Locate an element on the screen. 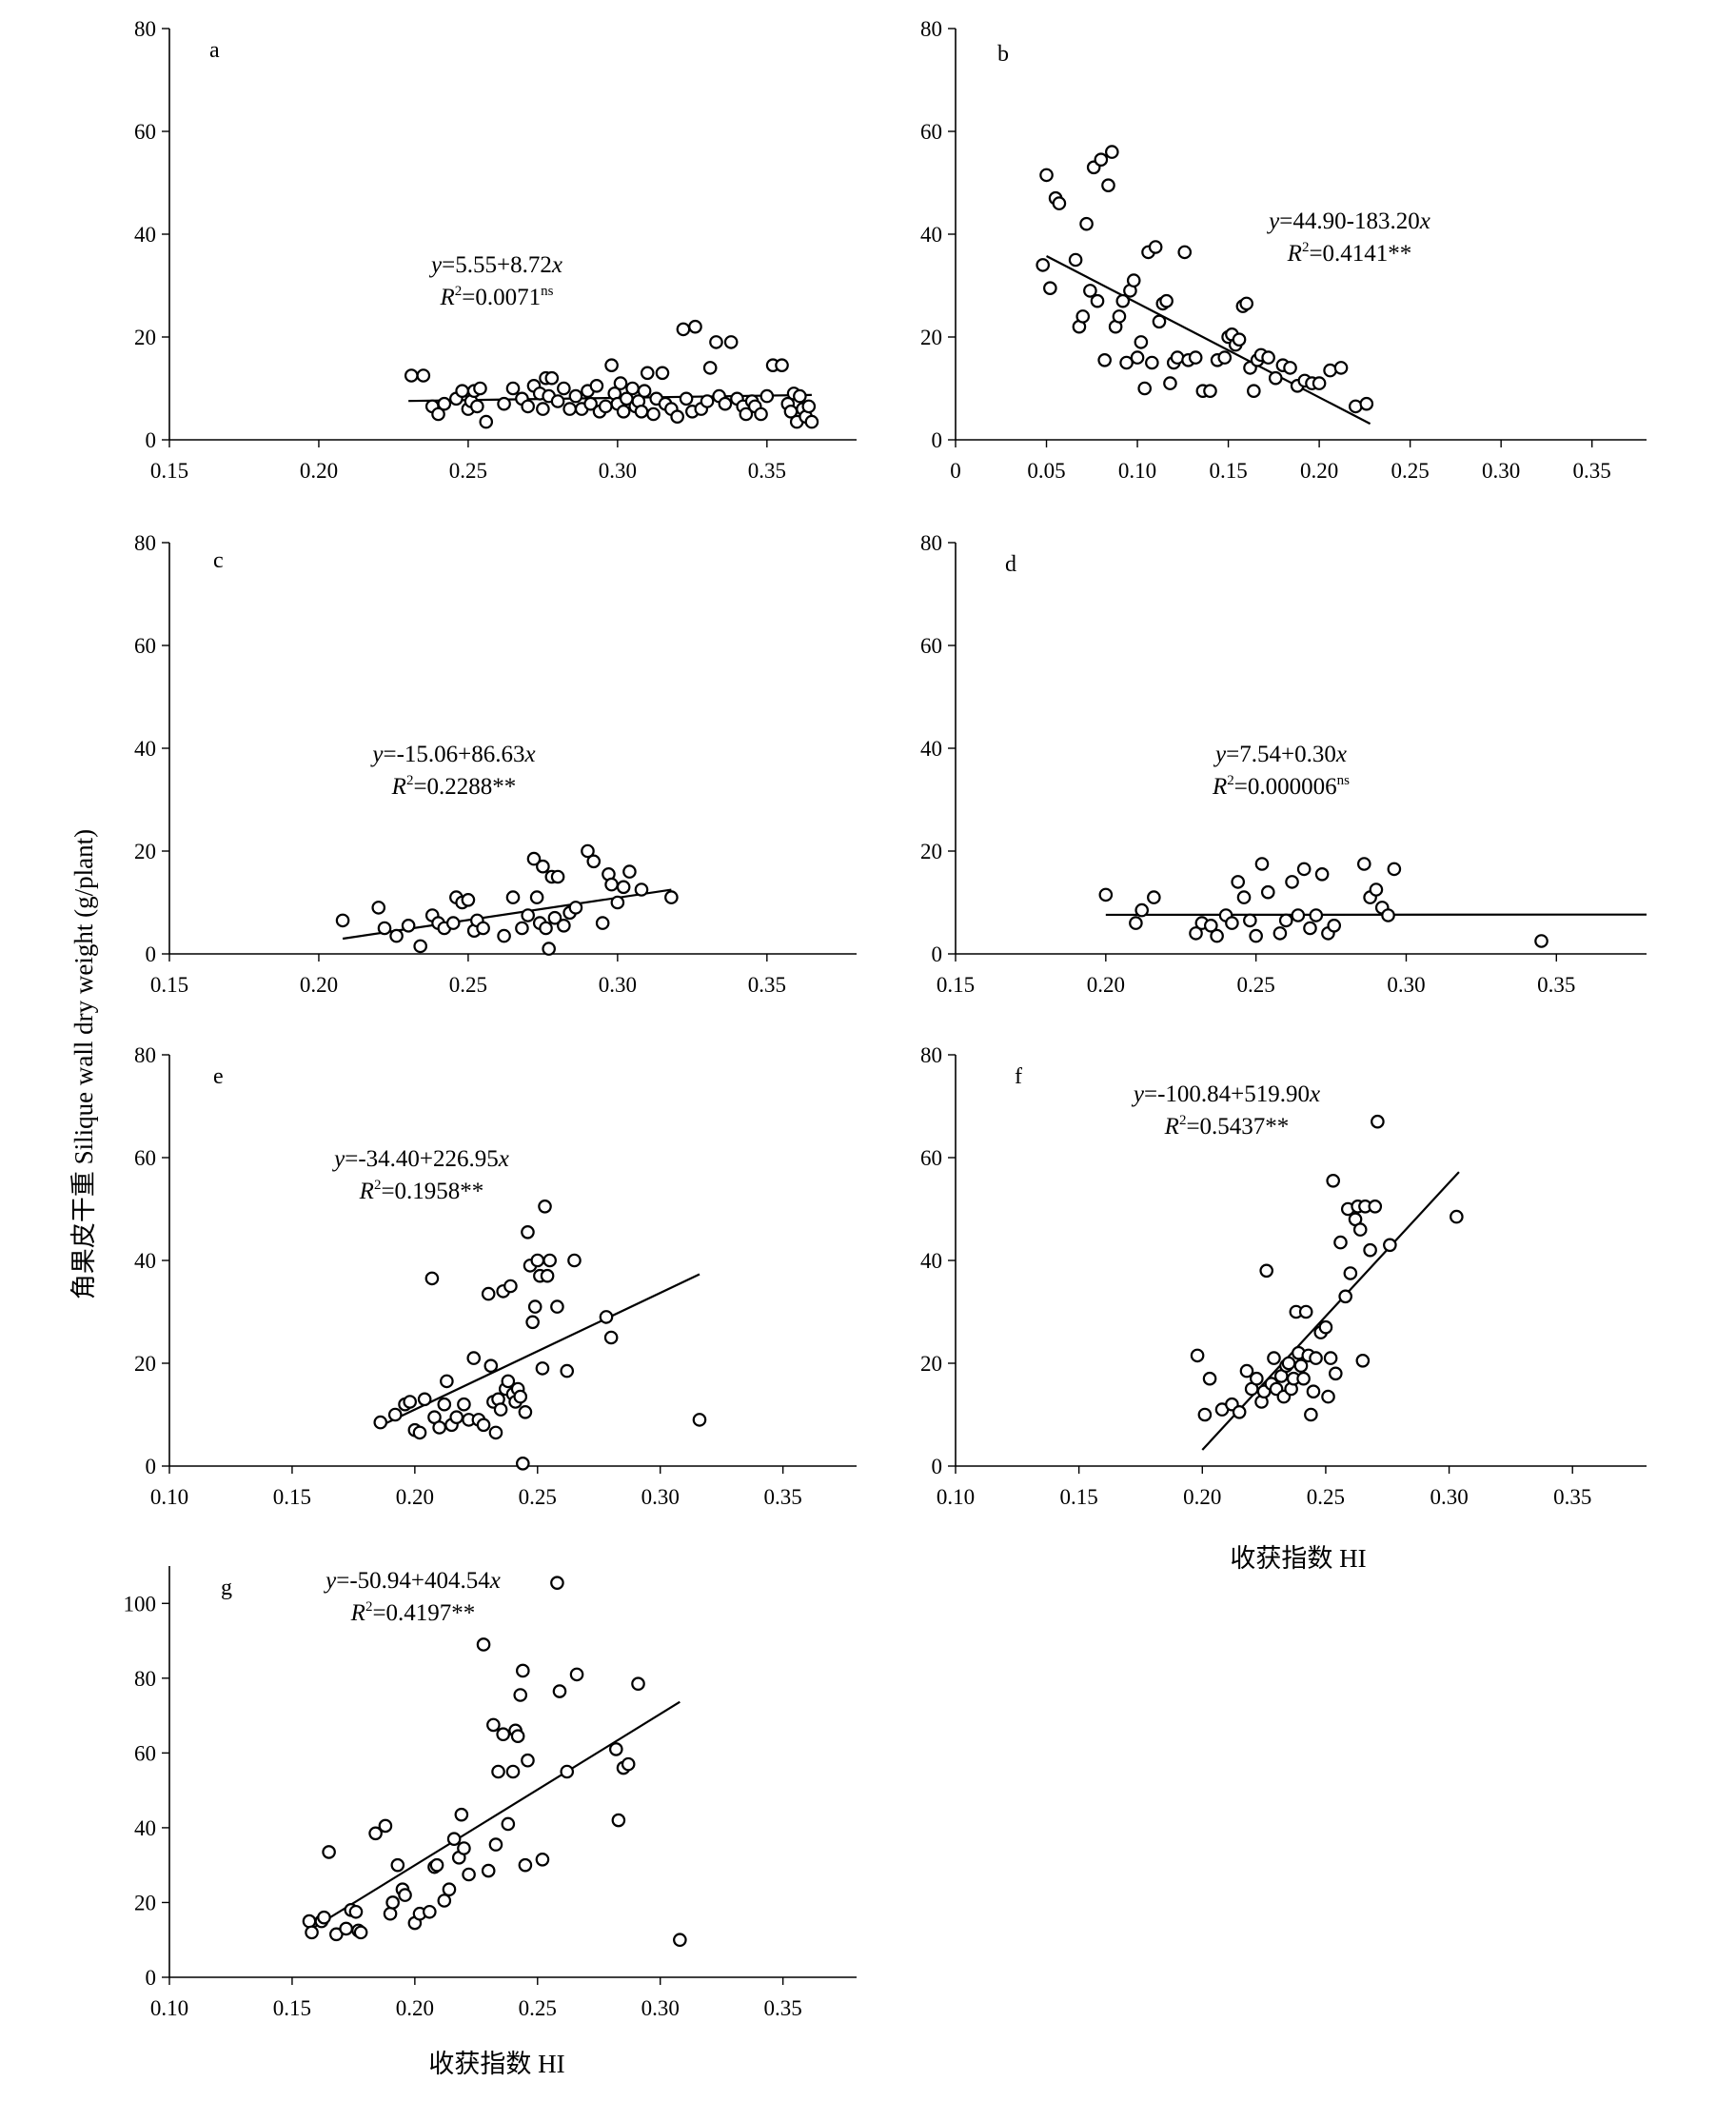 The image size is (1736, 2102). r-squared: R2=0.4197** is located at coordinates (413, 1612).